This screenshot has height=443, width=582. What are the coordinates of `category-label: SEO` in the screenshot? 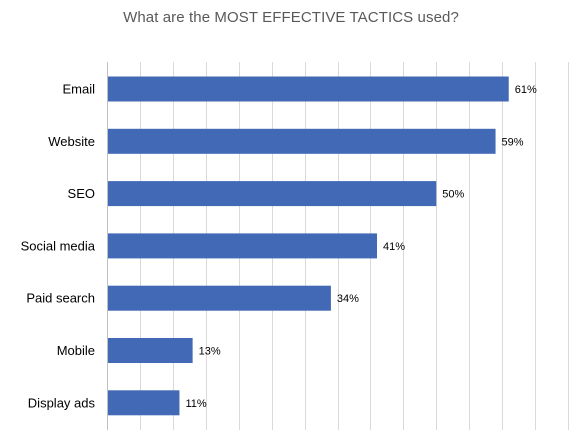 It's located at (81, 193).